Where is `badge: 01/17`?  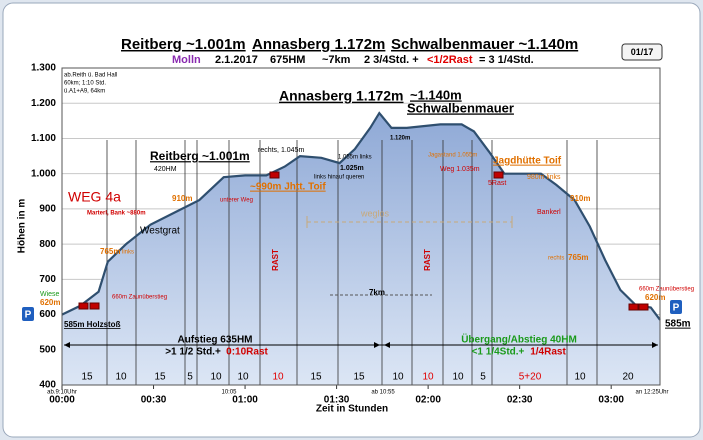
badge: 01/17 is located at coordinates (642, 52).